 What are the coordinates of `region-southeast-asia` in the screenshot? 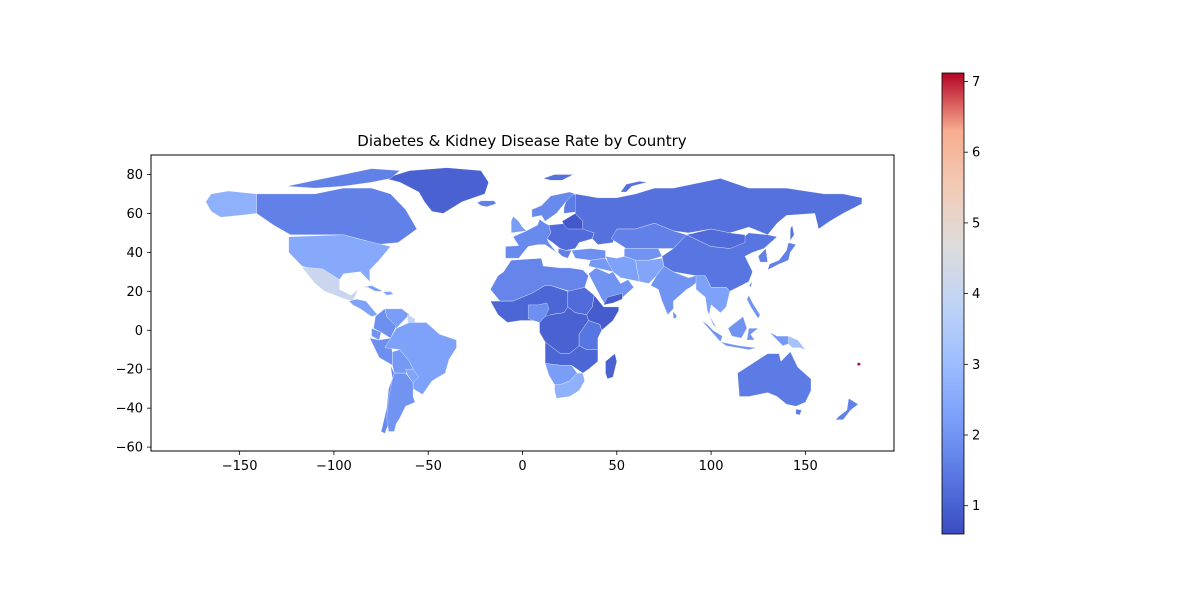 It's located at (713, 302).